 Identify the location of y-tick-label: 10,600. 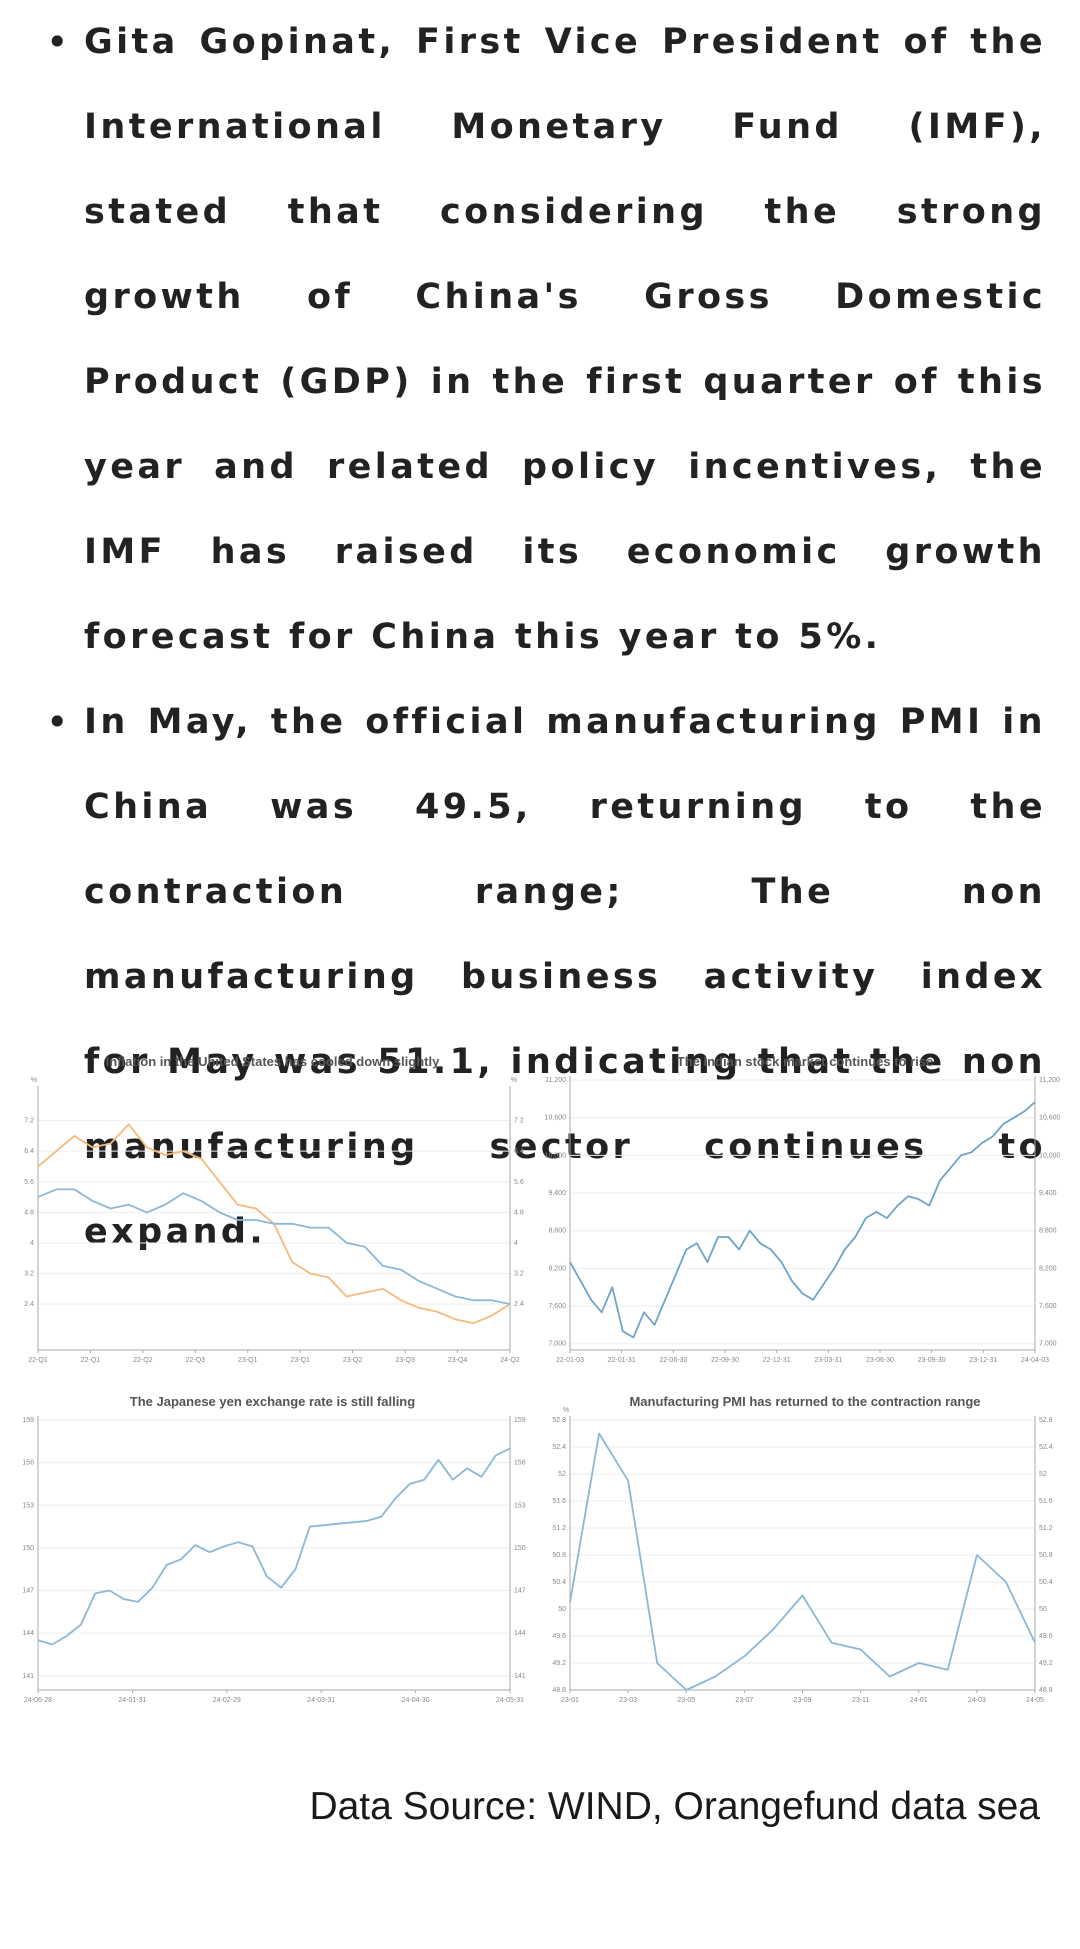
(556, 1118).